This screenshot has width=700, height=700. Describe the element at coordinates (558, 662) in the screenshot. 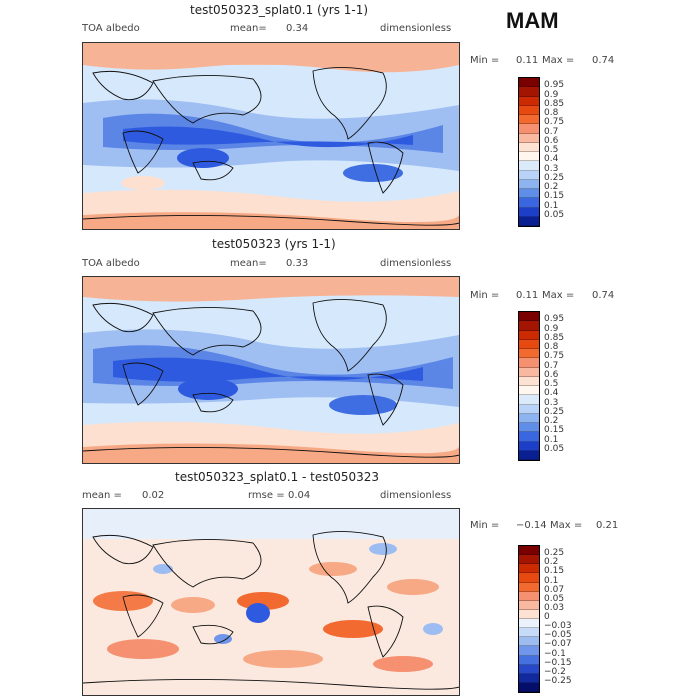

I see `colorbar-tick-label: −0.15` at that location.